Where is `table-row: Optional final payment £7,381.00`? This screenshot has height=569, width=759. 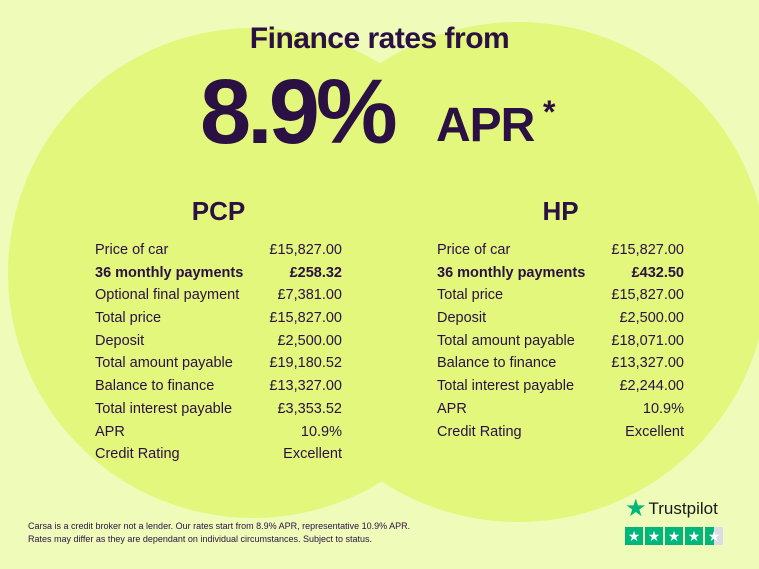
table-row: Optional final payment £7,381.00 is located at coordinates (218, 295).